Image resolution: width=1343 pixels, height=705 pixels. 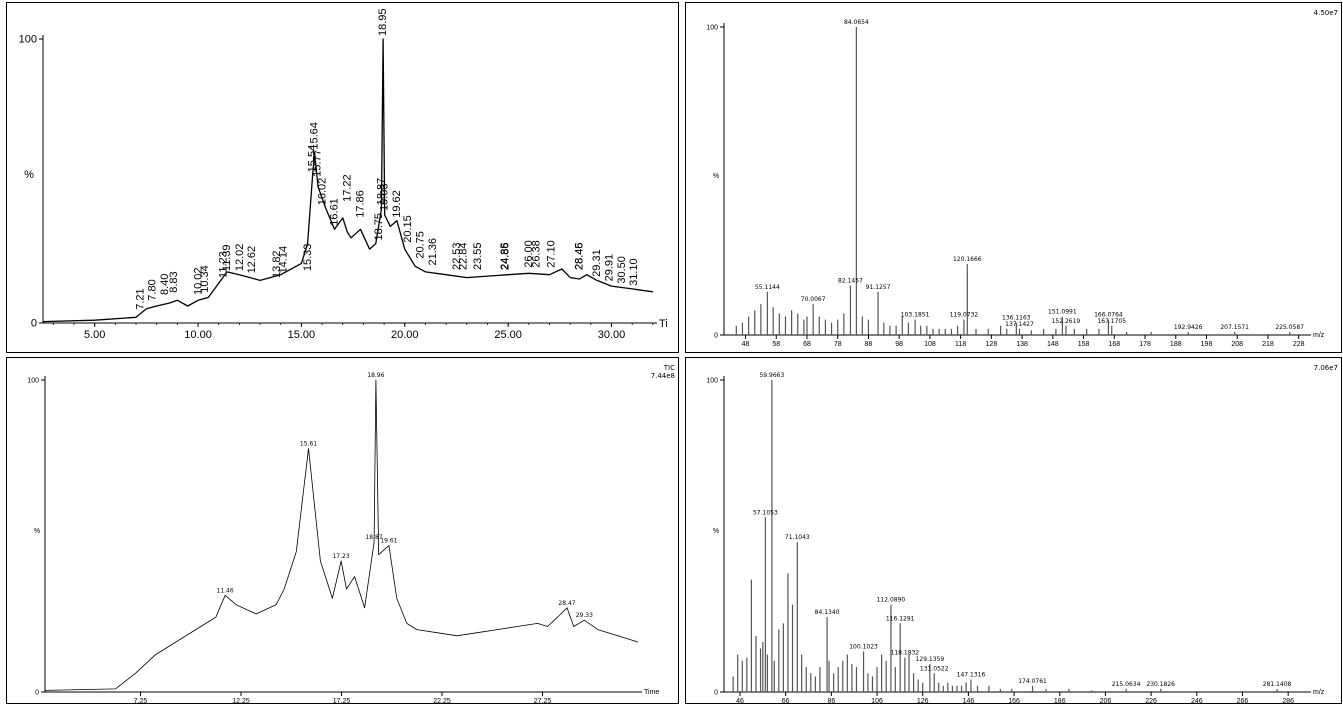 What do you see at coordinates (1019, 324) in the screenshot?
I see `peak-label-9: 137.1427` at bounding box center [1019, 324].